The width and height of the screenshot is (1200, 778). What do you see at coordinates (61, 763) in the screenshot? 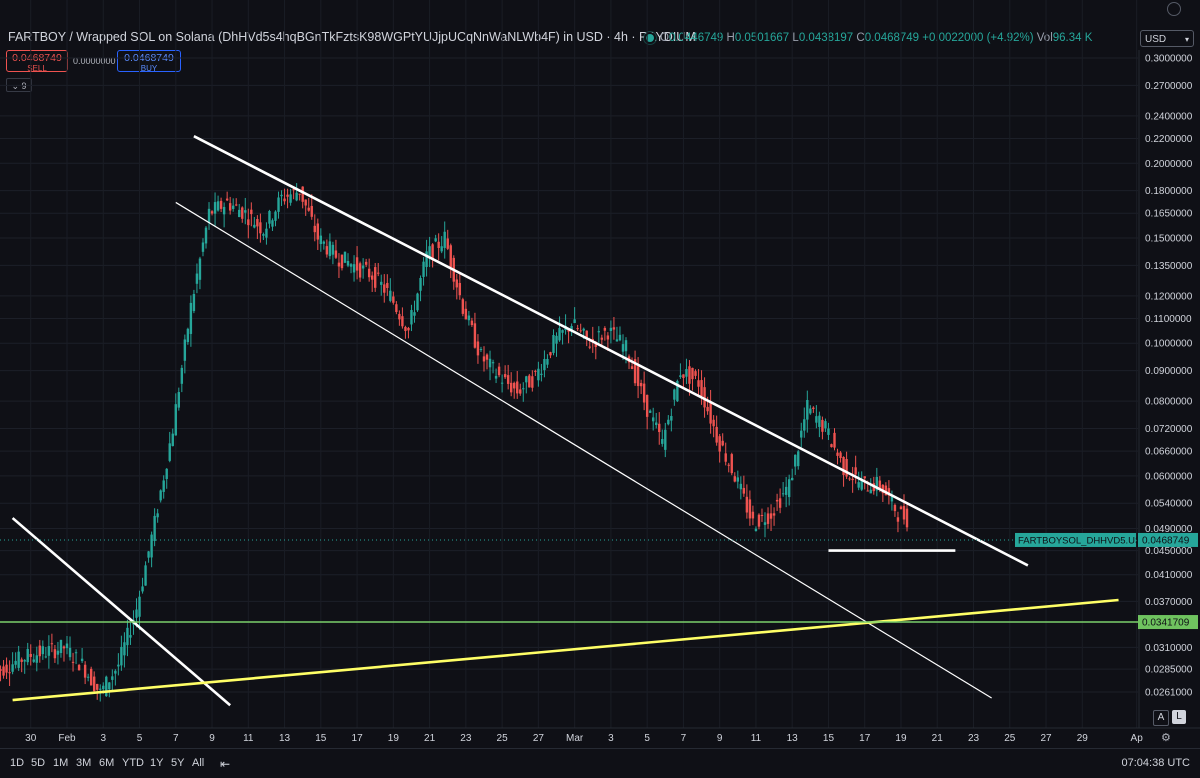
I see `timeframe-1m: 1M` at bounding box center [61, 763].